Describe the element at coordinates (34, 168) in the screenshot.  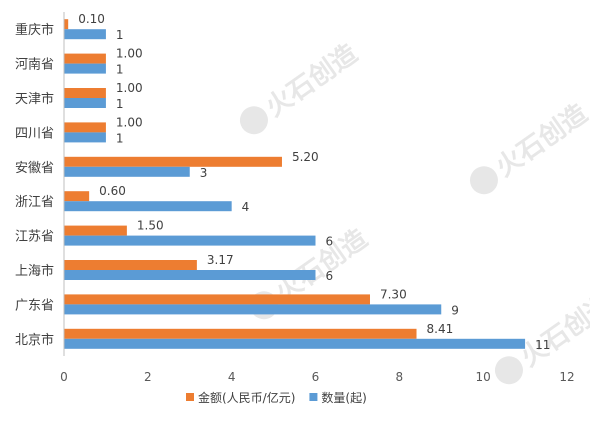
I see `category-label: 安徽省` at that location.